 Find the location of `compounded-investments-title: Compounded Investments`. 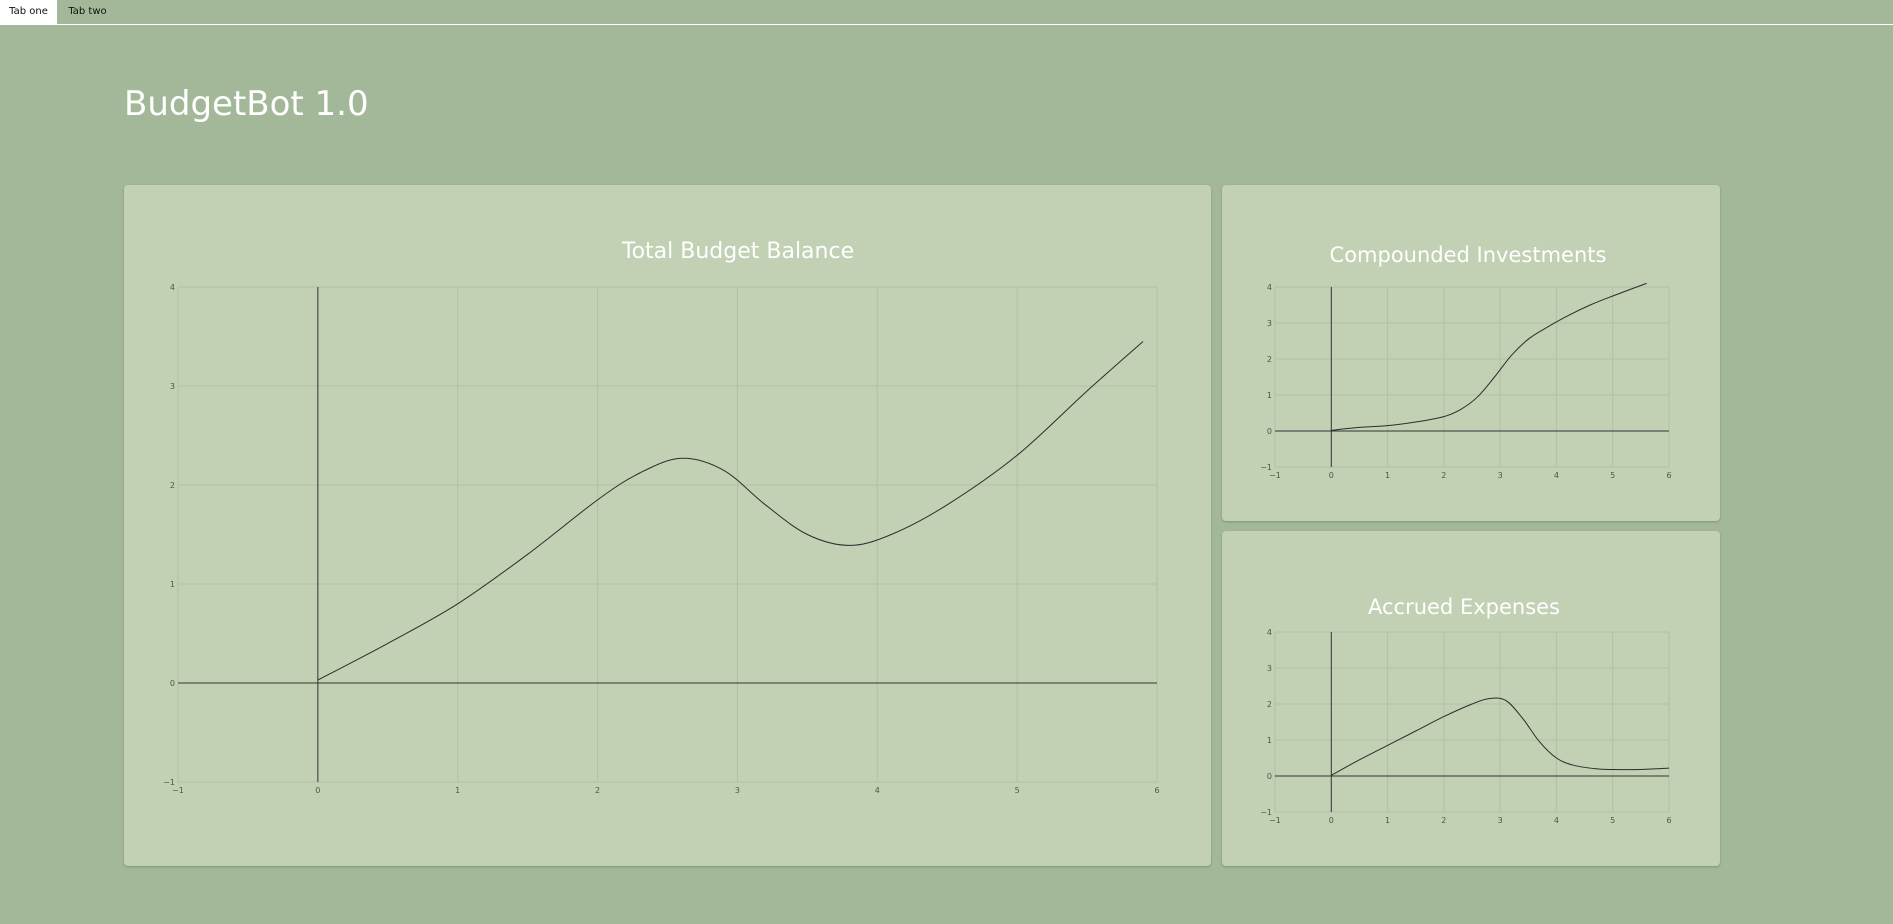

compounded-investments-title: Compounded Investments is located at coordinates (1468, 255).